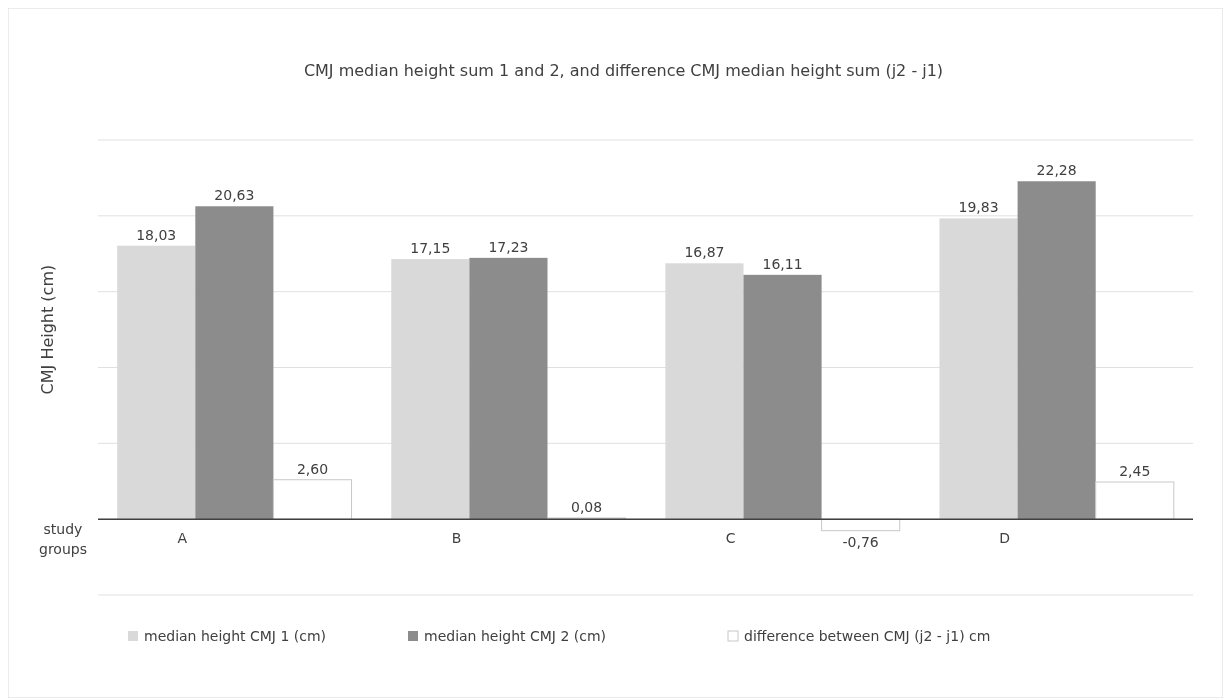 The width and height of the screenshot is (1231, 700). Describe the element at coordinates (782, 263) in the screenshot. I see `data-label: 16,11` at that location.